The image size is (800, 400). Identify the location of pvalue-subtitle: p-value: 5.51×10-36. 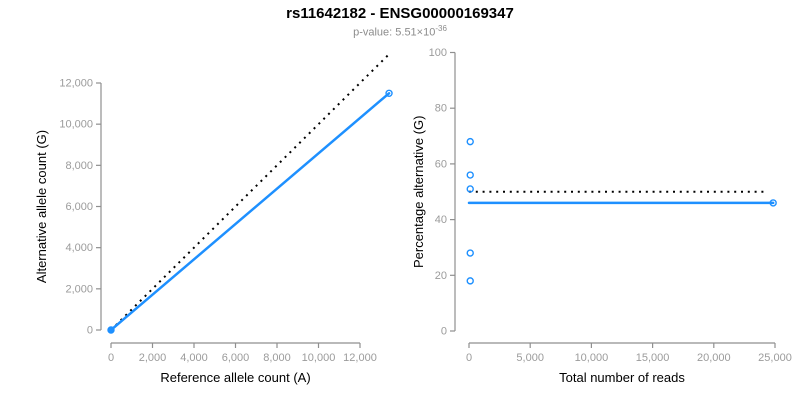
(400, 31).